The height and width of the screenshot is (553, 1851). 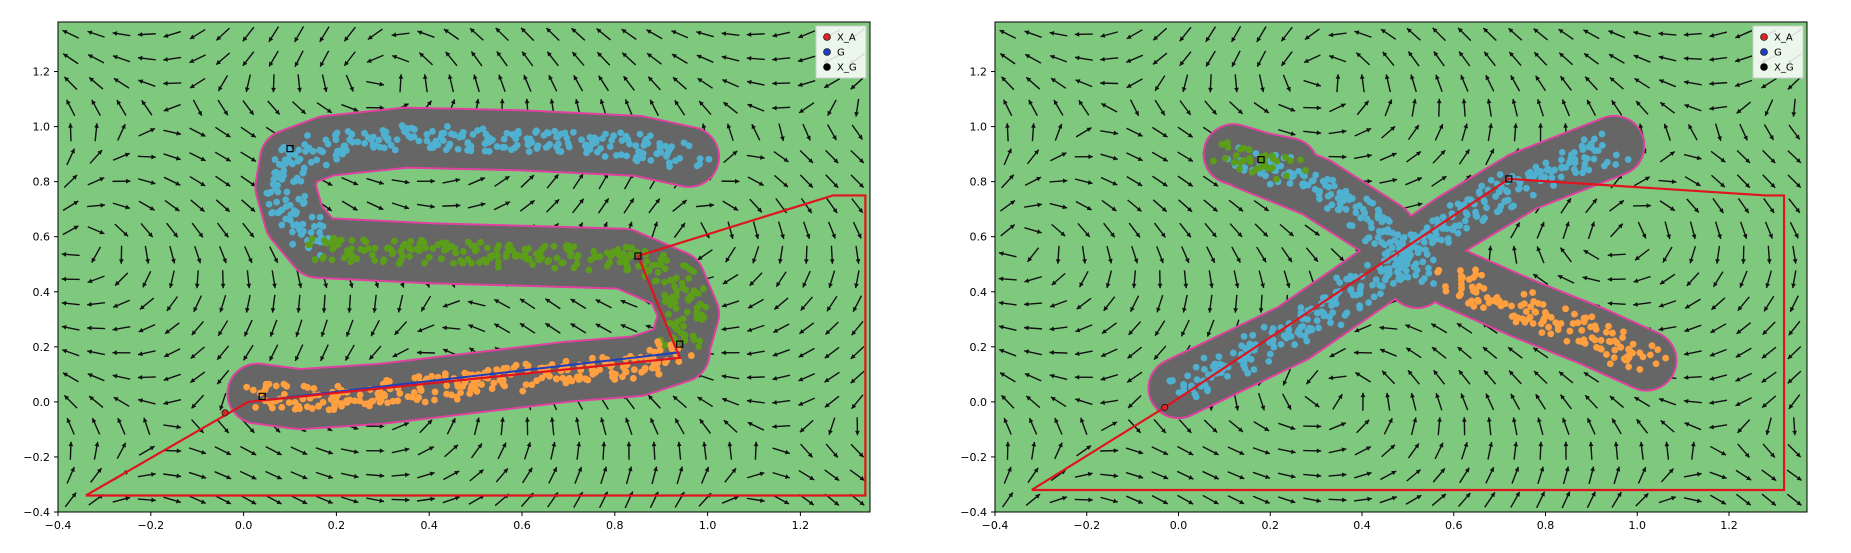 I want to click on x-tick-label: 0.2, so click(x=337, y=525).